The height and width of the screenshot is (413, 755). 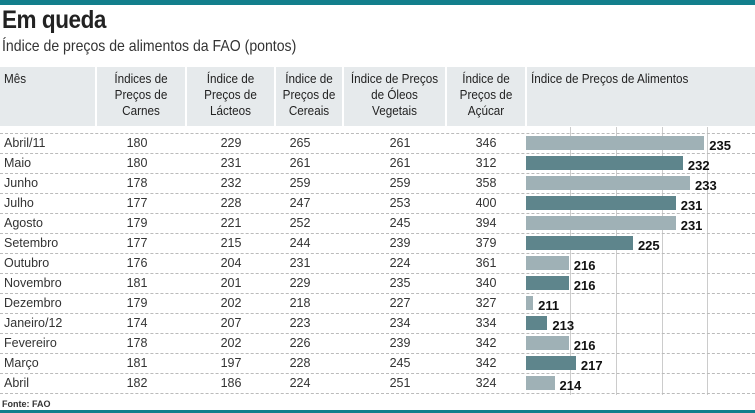 I want to click on value-cell: 221, so click(x=231, y=223).